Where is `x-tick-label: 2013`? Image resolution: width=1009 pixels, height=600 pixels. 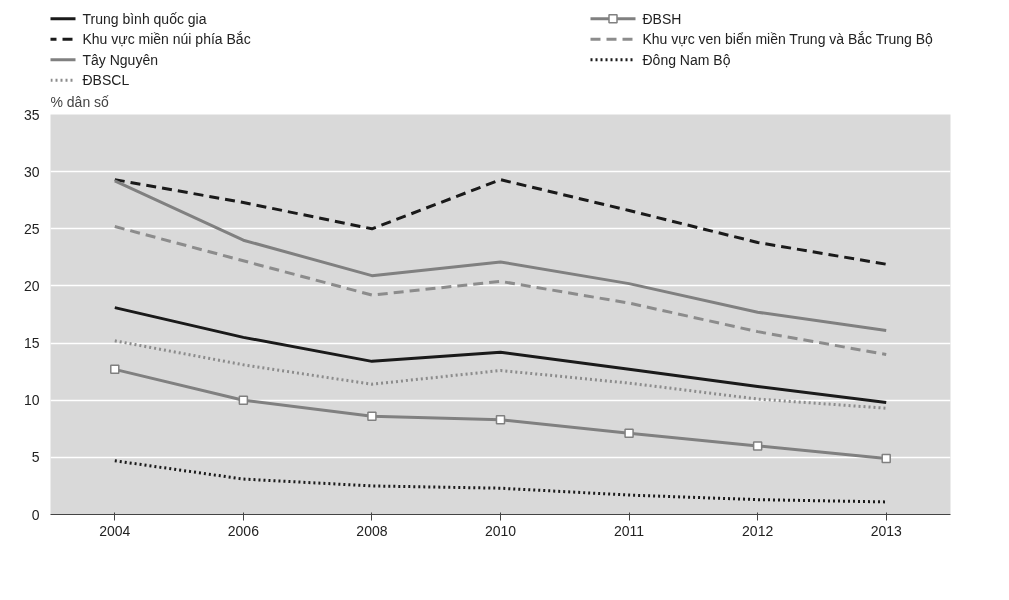
x-tick-label: 2013 is located at coordinates (886, 530).